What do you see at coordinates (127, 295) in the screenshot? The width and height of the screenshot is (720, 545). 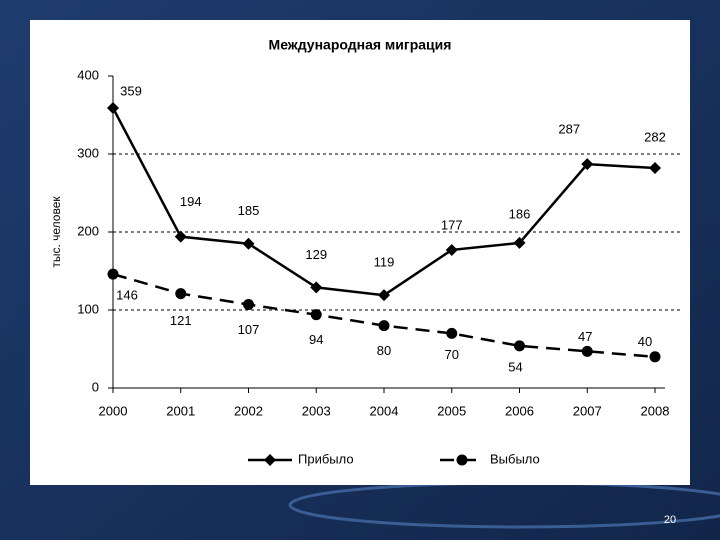 I see `data-label: 146` at bounding box center [127, 295].